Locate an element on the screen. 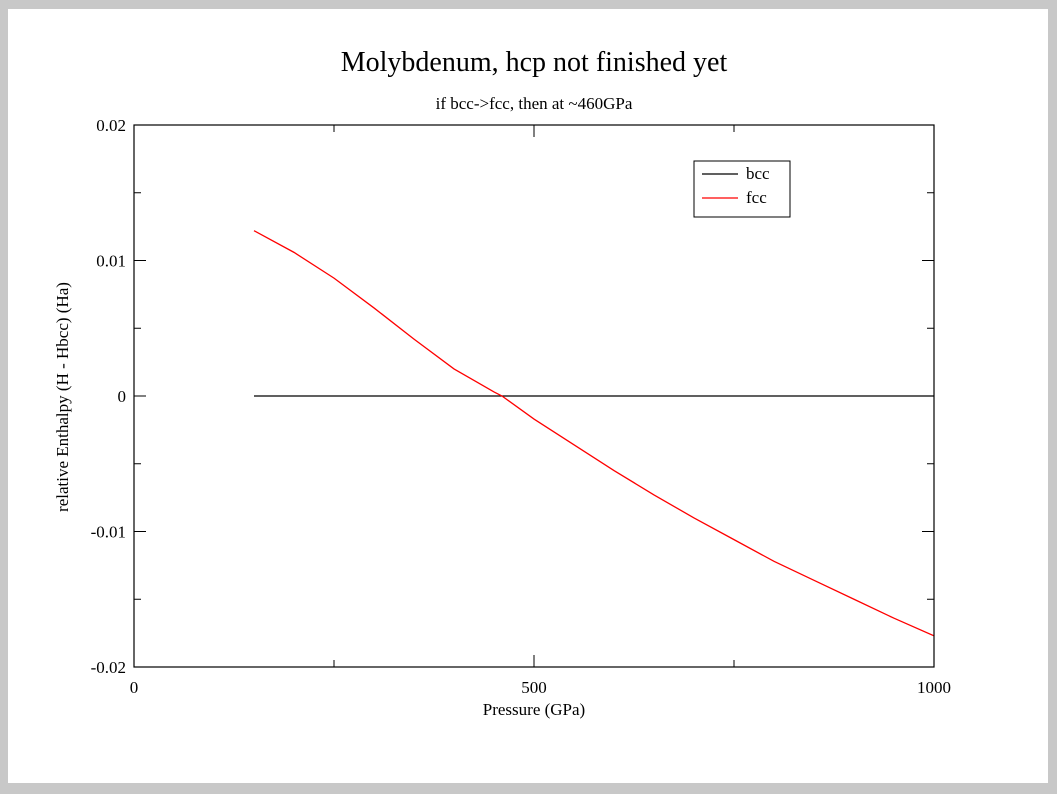 The width and height of the screenshot is (1057, 794). legend: bcc fcc is located at coordinates (742, 189).